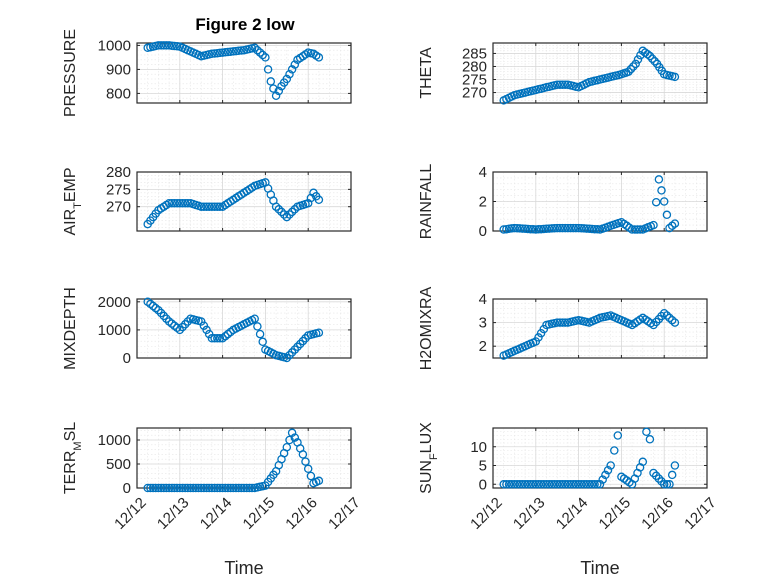  Describe the element at coordinates (426, 328) in the screenshot. I see `y-axis-label: H2OMIXRA` at that location.